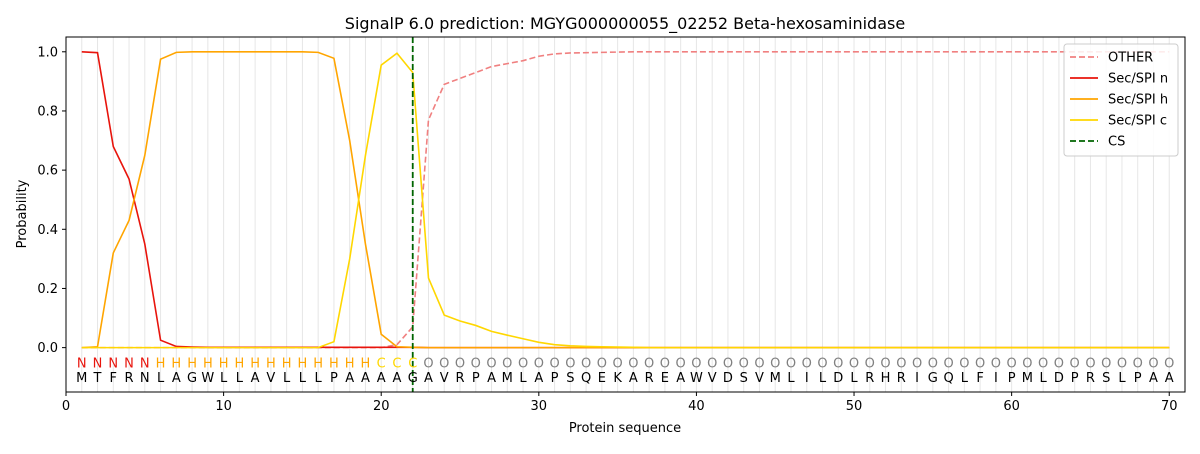 Image resolution: width=1200 pixels, height=454 pixels. Describe the element at coordinates (618, 363) in the screenshot. I see `region-label-35: O` at that location.